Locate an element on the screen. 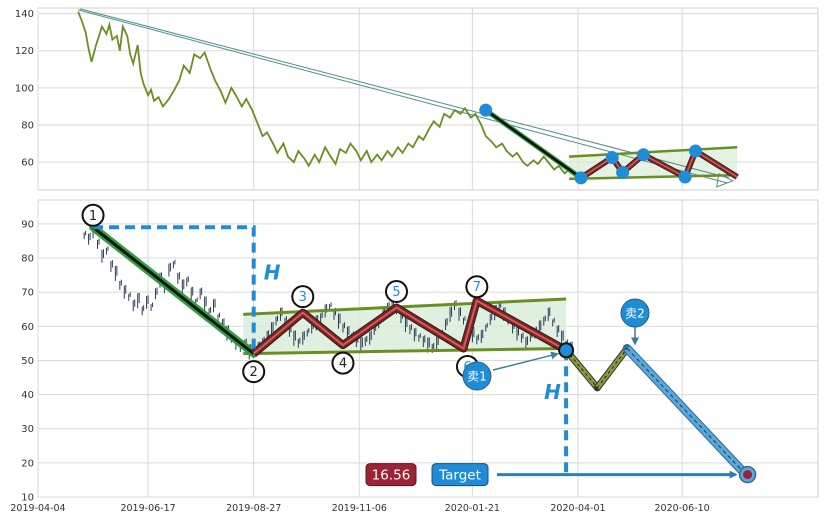 This screenshot has width=824, height=524. target-point-inner is located at coordinates (748, 475).